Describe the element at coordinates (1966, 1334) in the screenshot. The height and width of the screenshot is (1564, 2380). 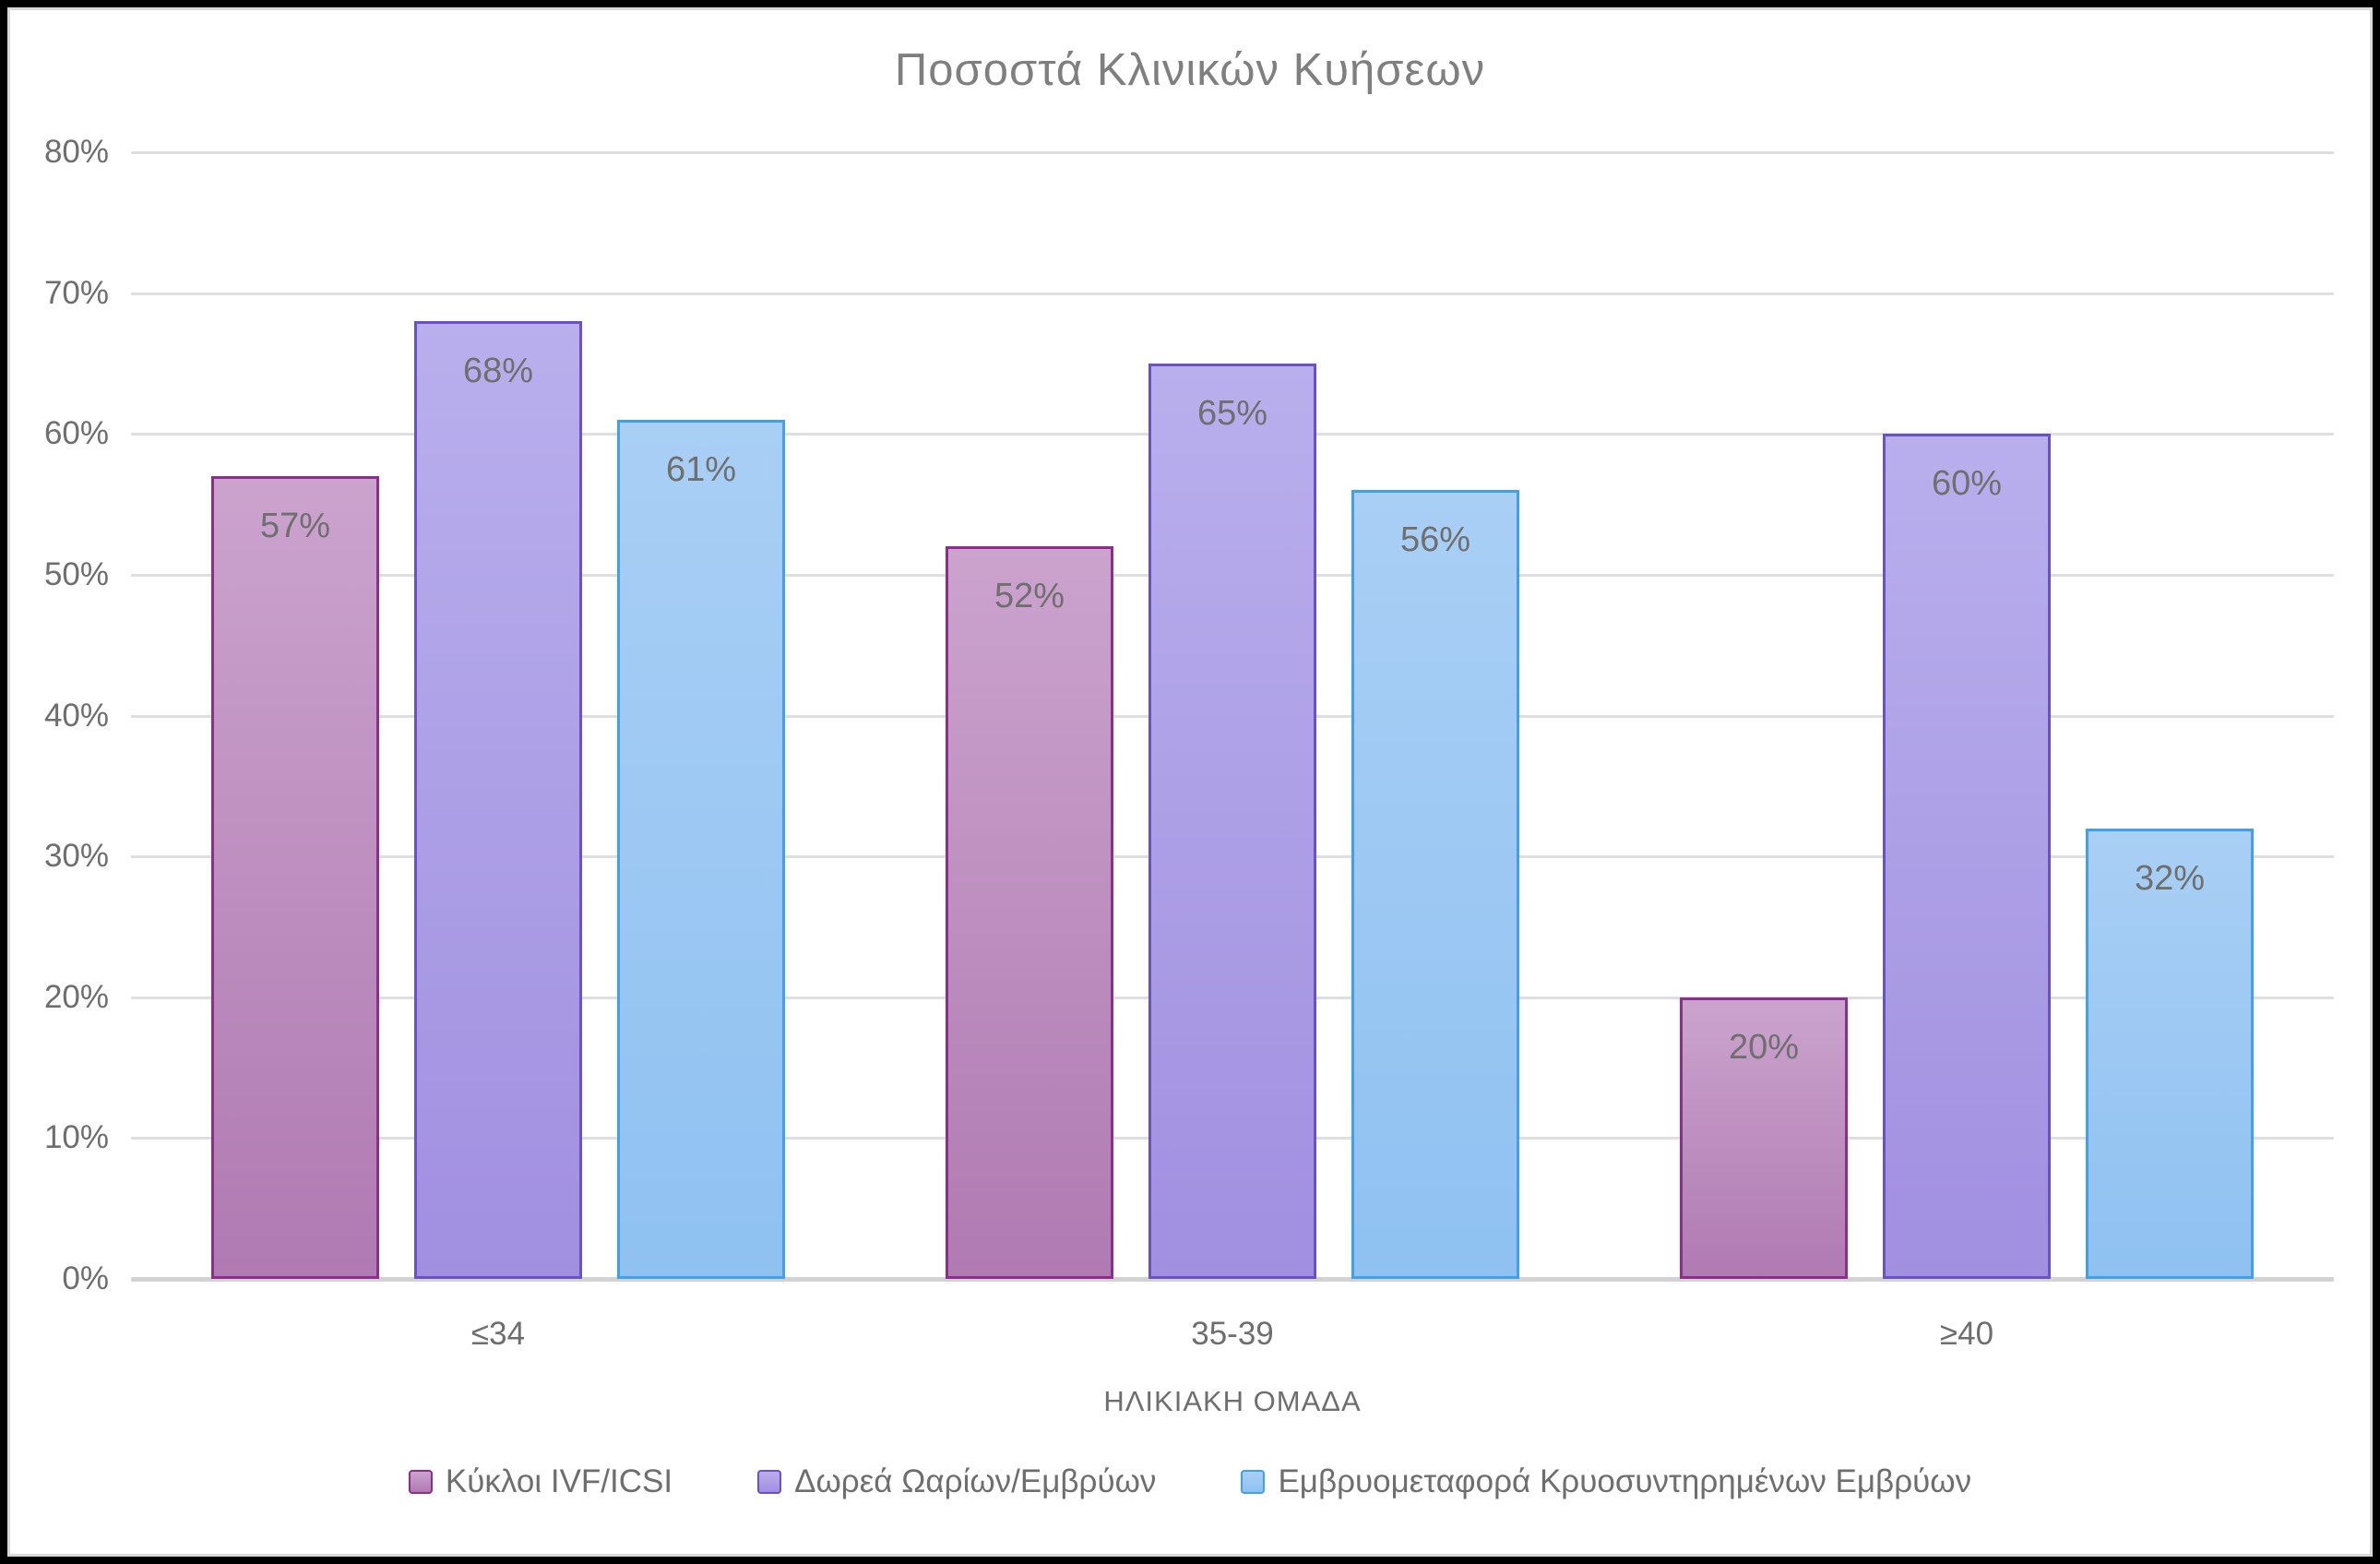
I see `x-tick-label: ≥40` at that location.